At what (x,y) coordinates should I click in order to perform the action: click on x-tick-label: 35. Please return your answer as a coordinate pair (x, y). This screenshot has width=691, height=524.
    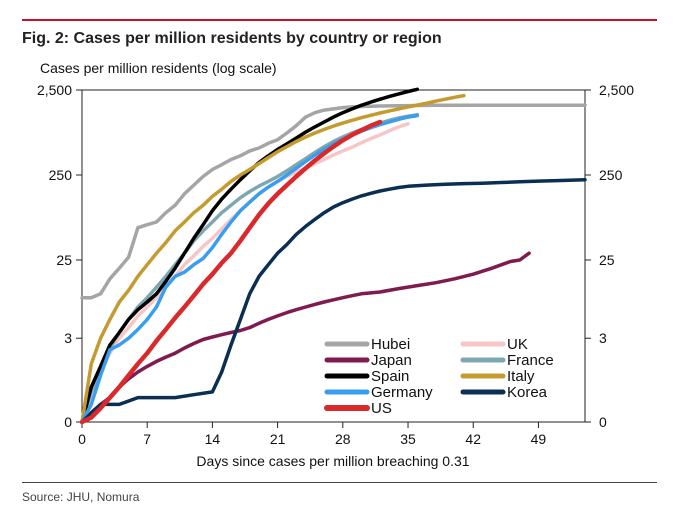
    Looking at the image, I should click on (408, 439).